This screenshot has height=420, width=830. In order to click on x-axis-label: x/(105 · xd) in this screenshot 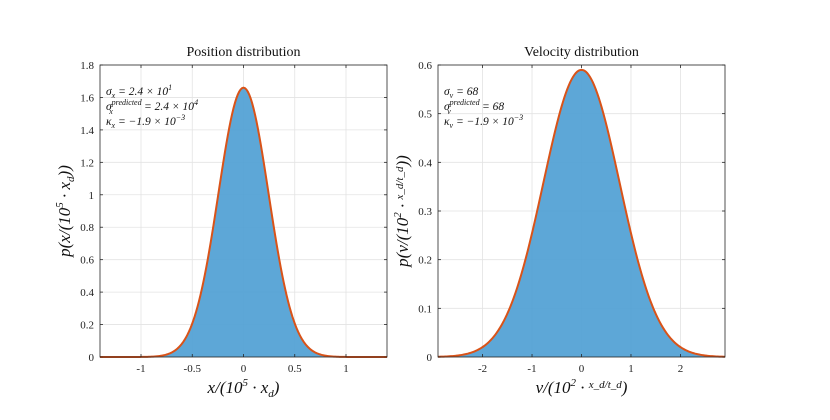, I will do `click(243, 388)`.